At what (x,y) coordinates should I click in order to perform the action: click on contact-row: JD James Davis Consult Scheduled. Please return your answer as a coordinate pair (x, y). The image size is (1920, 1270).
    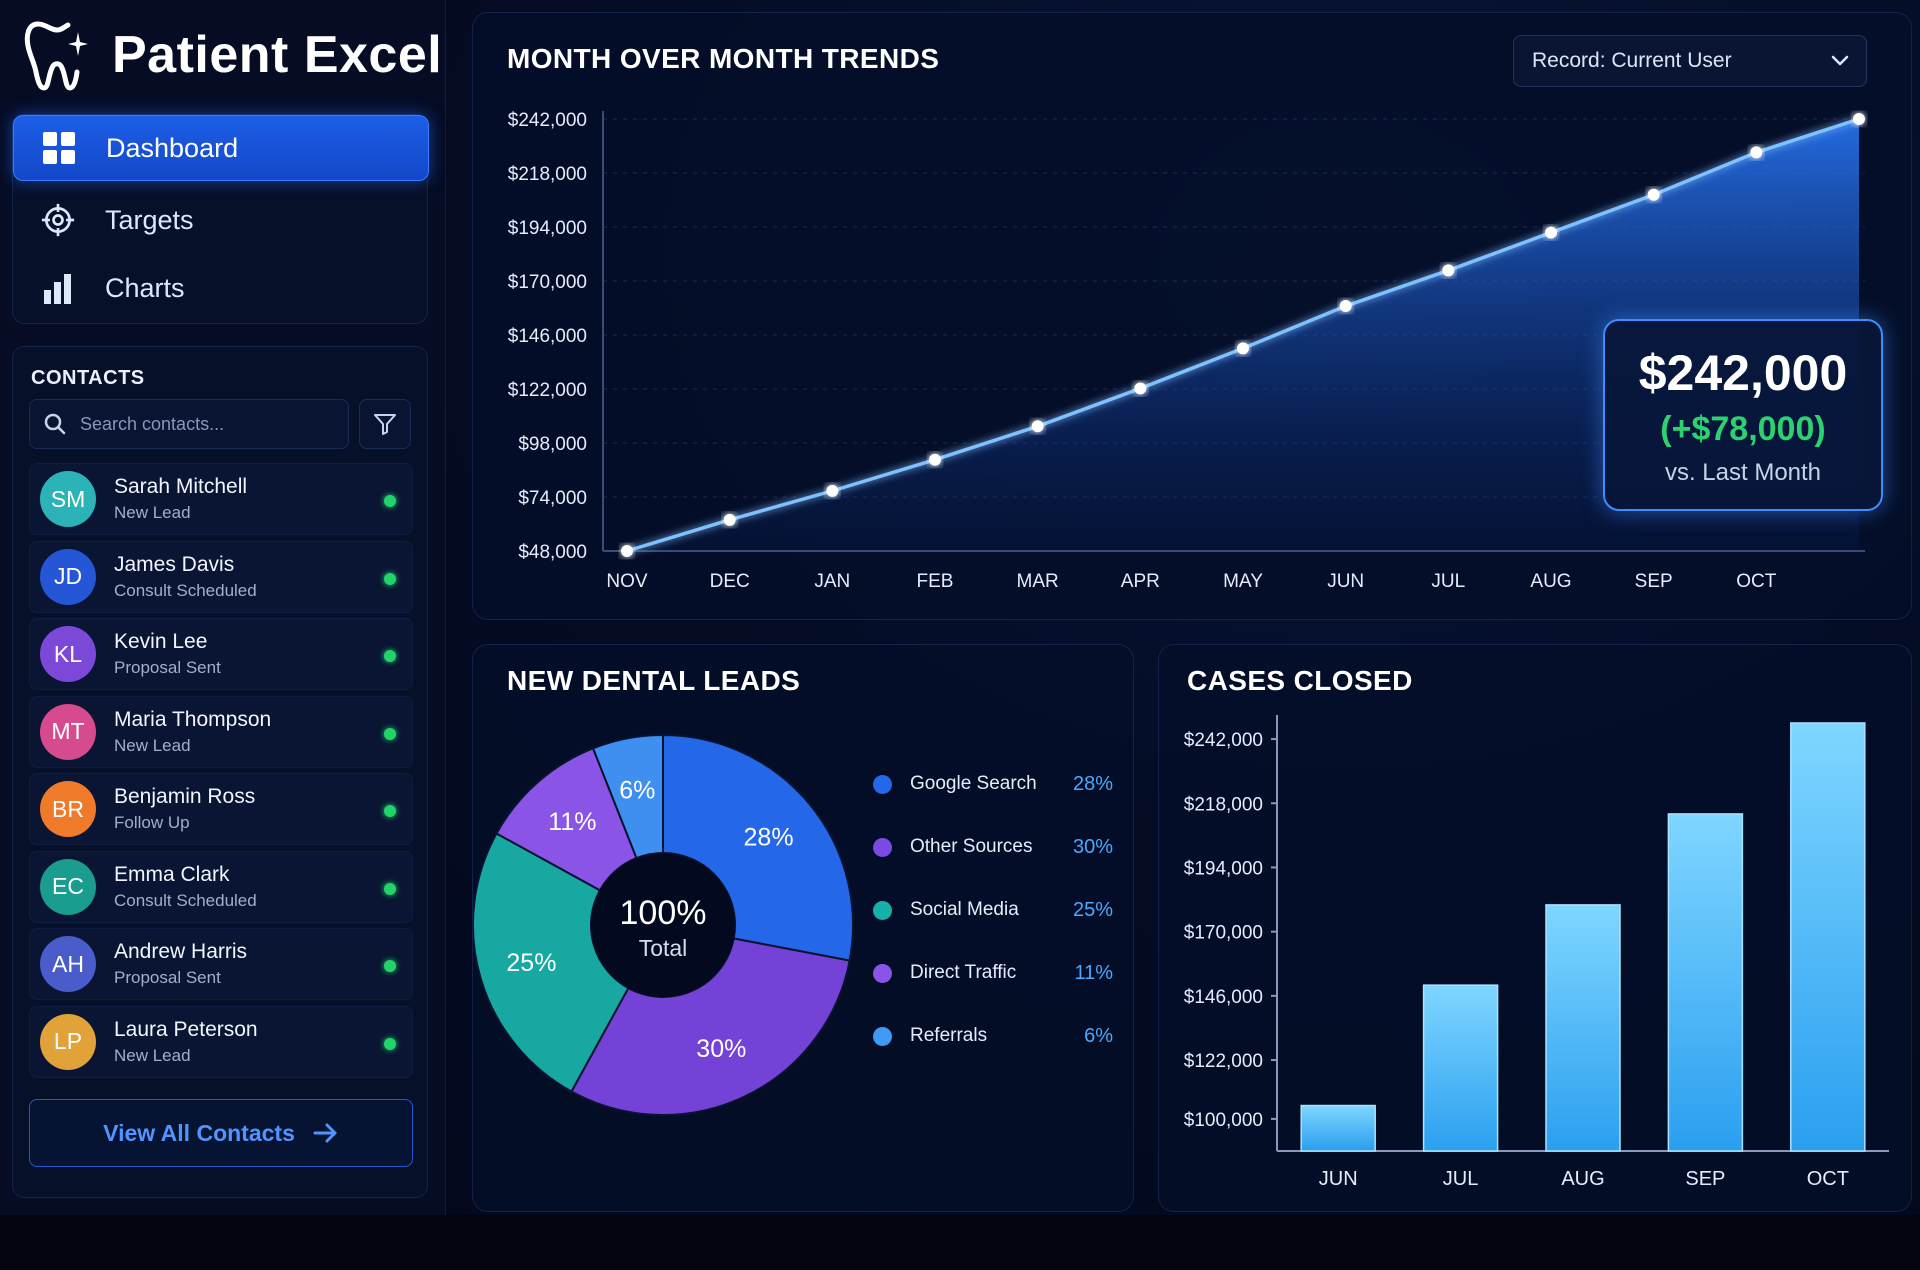
    Looking at the image, I should click on (221, 576).